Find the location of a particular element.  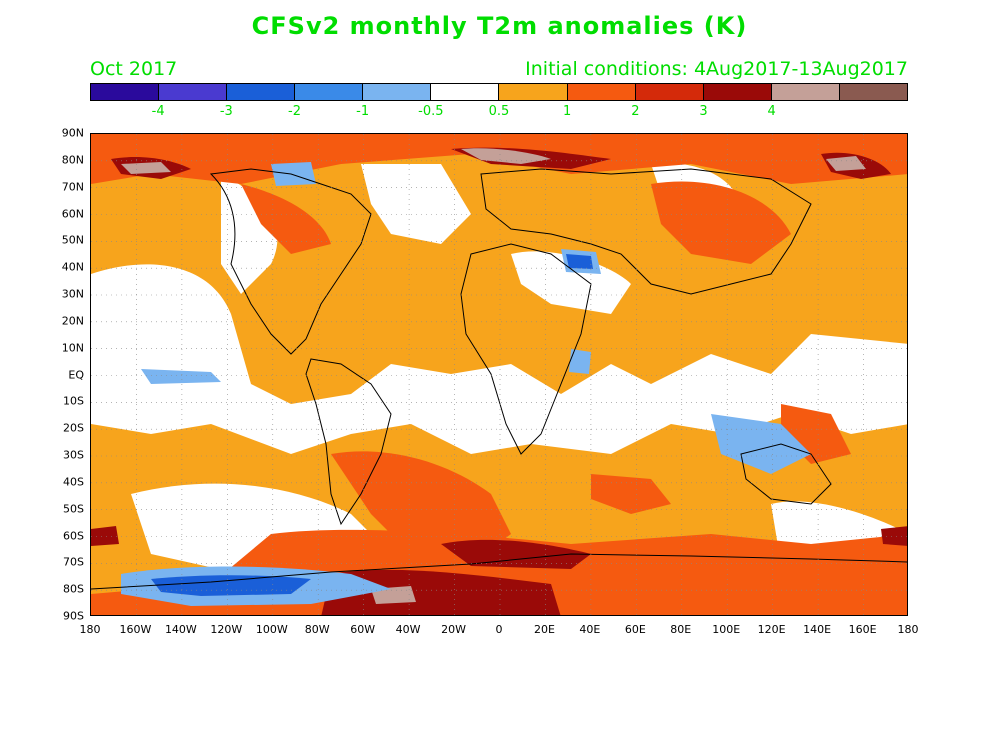

color-bar-label: -2 is located at coordinates (294, 111).